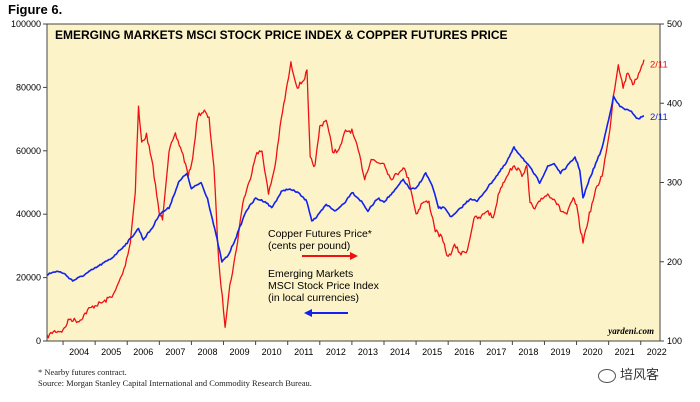  I want to click on y-right-tick-label: 100, so click(674, 341).